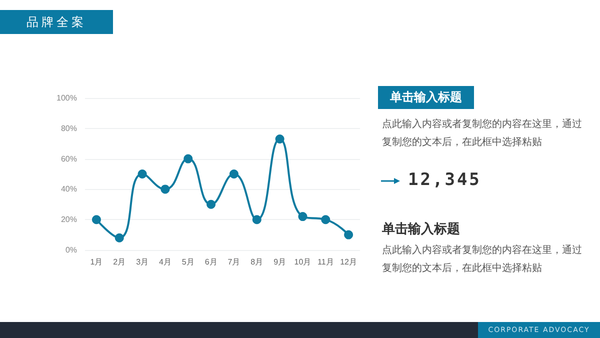 This screenshot has height=338, width=600. Describe the element at coordinates (257, 262) in the screenshot. I see `x-tick-label: 8月` at that location.